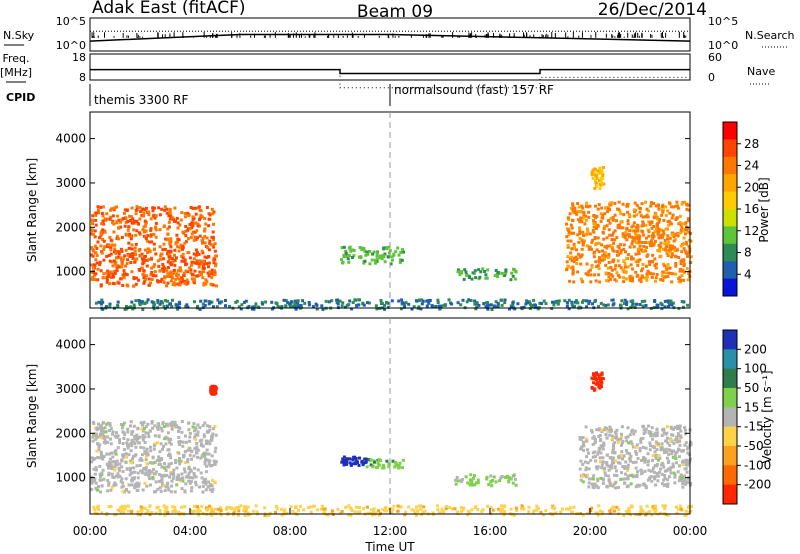 Image resolution: width=800 pixels, height=554 pixels. I want to click on nsky-label: N.Sky, so click(19, 35).